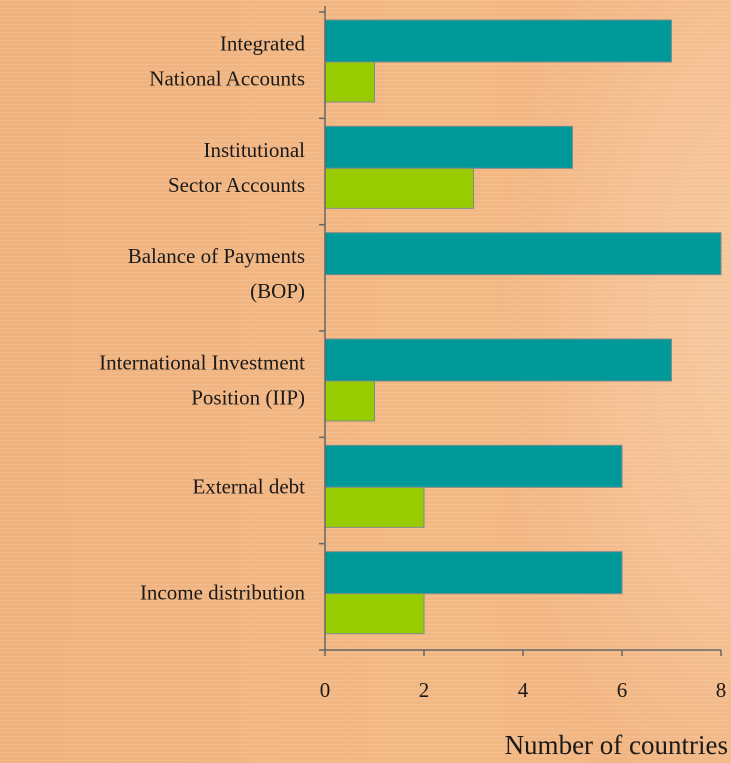 The width and height of the screenshot is (731, 763). Describe the element at coordinates (325, 690) in the screenshot. I see `x-tick-label: 0` at that location.